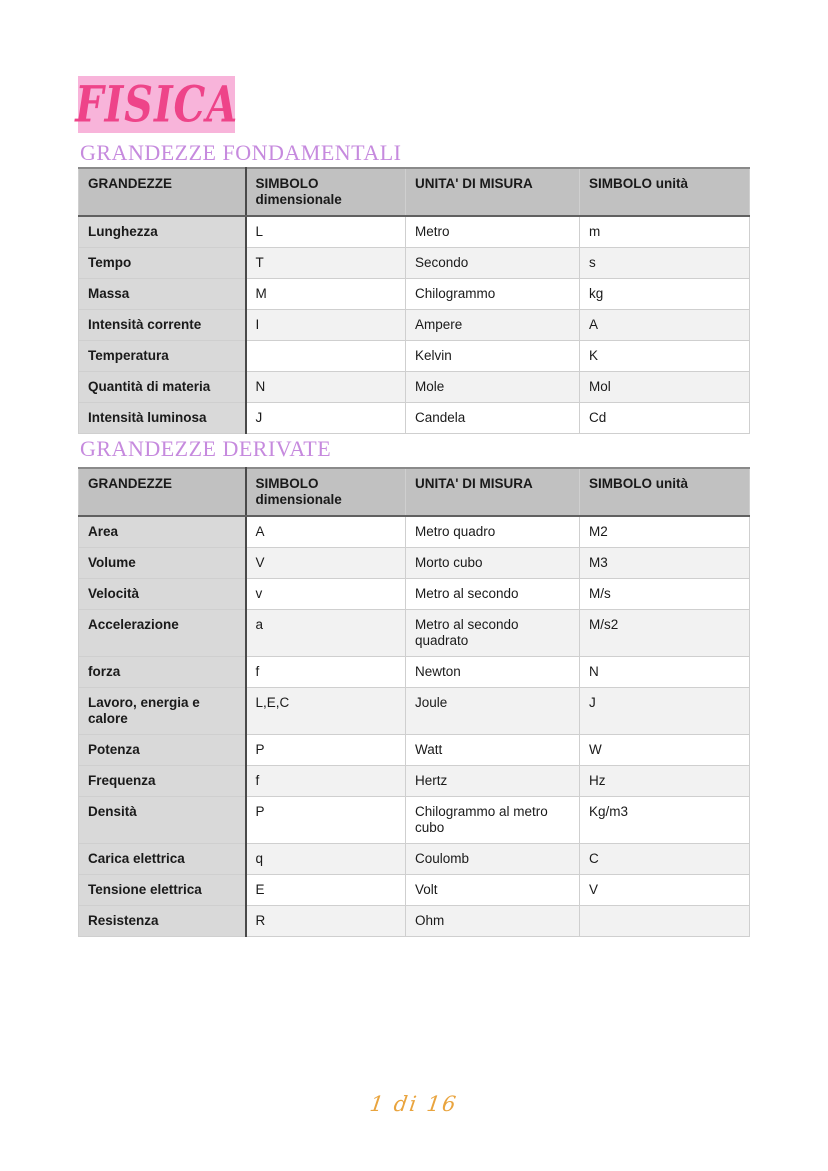 This screenshot has width=828, height=1171. Describe the element at coordinates (492, 231) in the screenshot. I see `table-cell: Metro` at that location.